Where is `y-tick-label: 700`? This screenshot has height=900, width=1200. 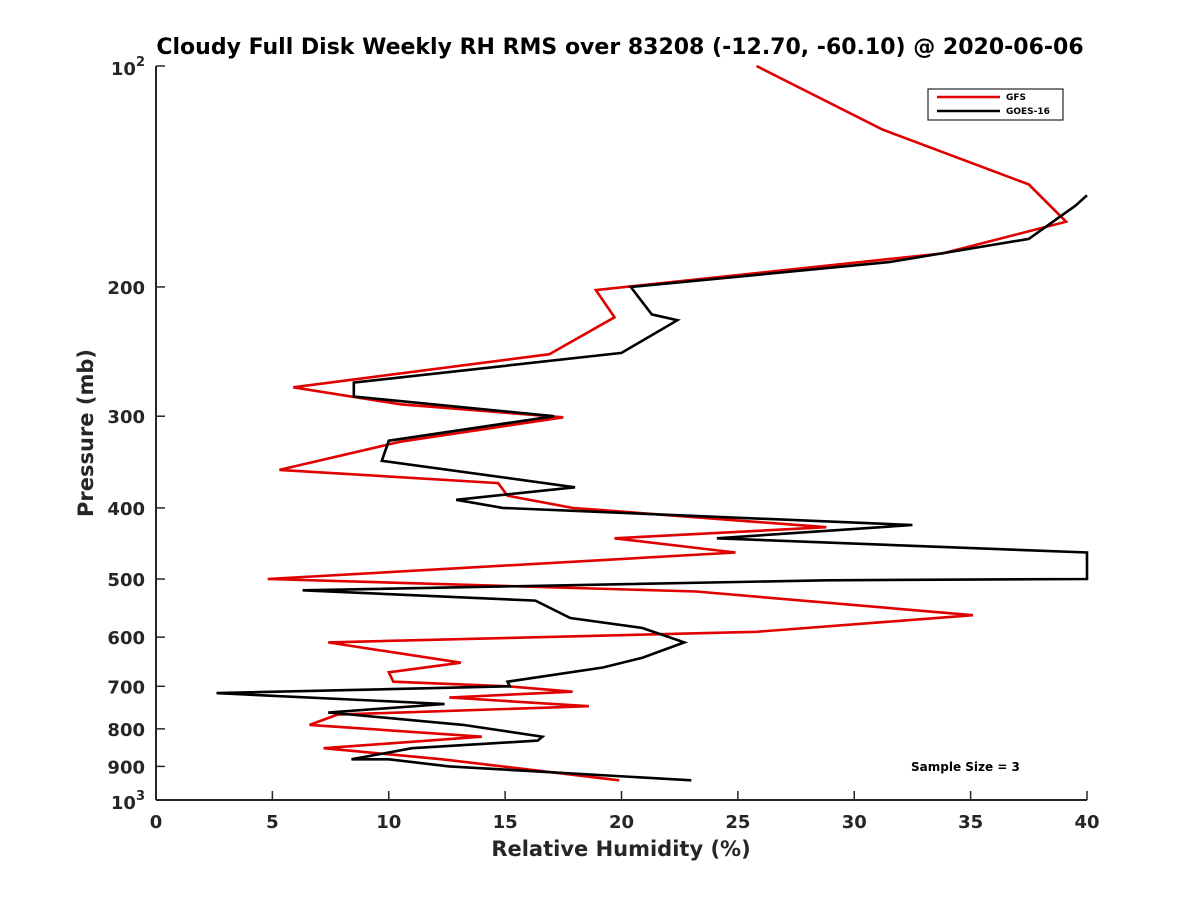 y-tick-label: 700 is located at coordinates (126, 687).